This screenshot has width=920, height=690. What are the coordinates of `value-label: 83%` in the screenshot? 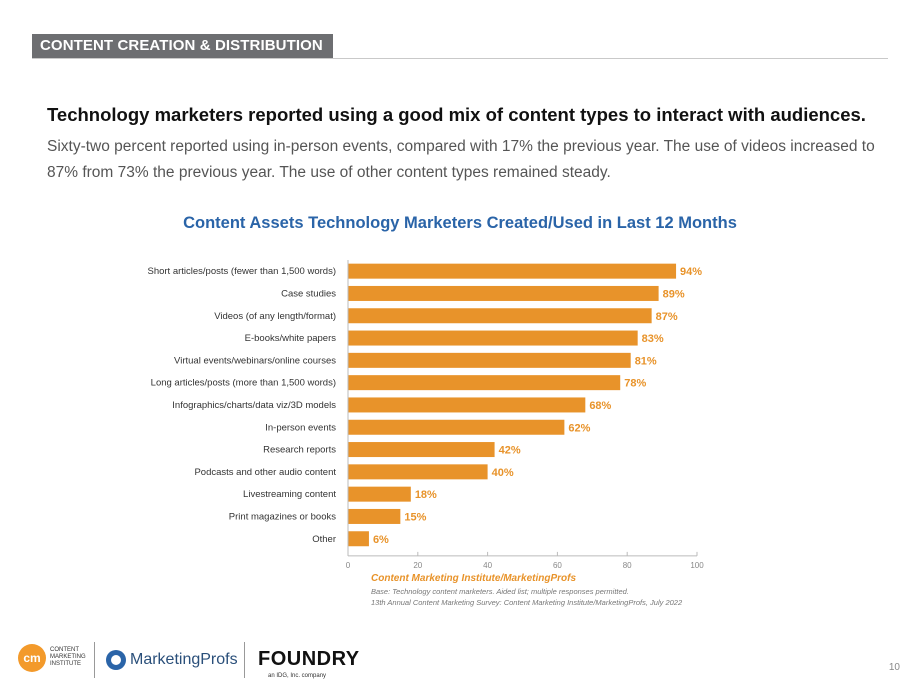 It's located at (653, 339).